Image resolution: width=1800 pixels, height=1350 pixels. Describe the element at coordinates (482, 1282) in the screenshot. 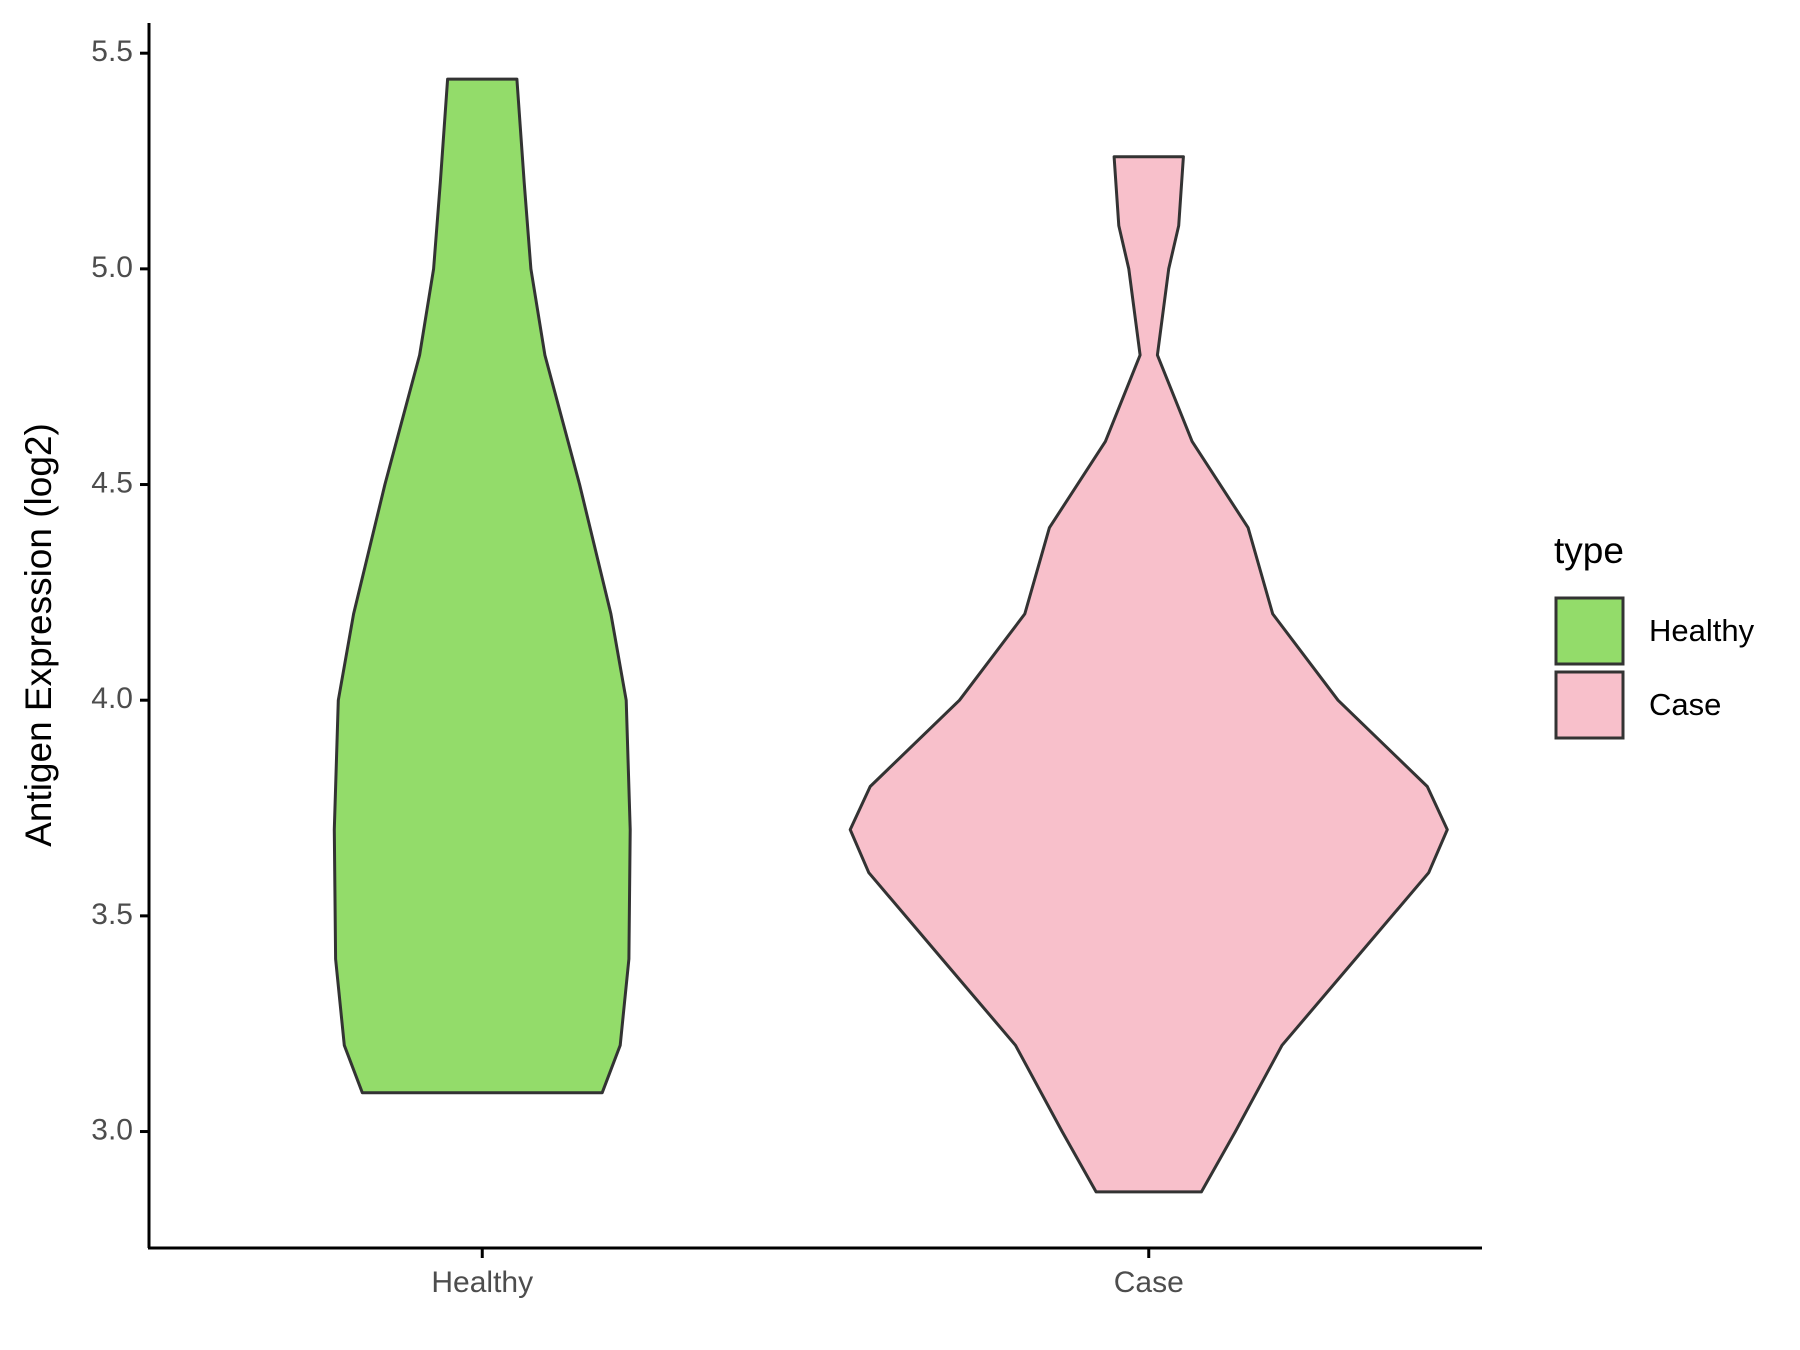

I see `x-tick-label: Healthy` at that location.